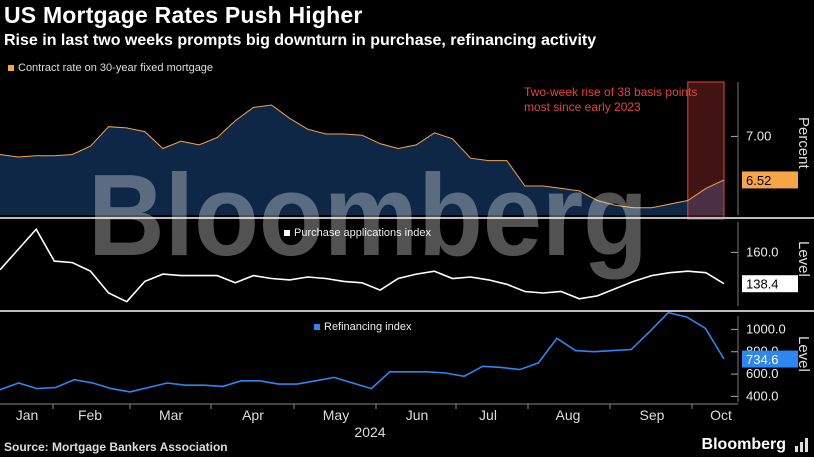  Describe the element at coordinates (762, 395) in the screenshot. I see `refi-ytick-label: 400.0` at that location.